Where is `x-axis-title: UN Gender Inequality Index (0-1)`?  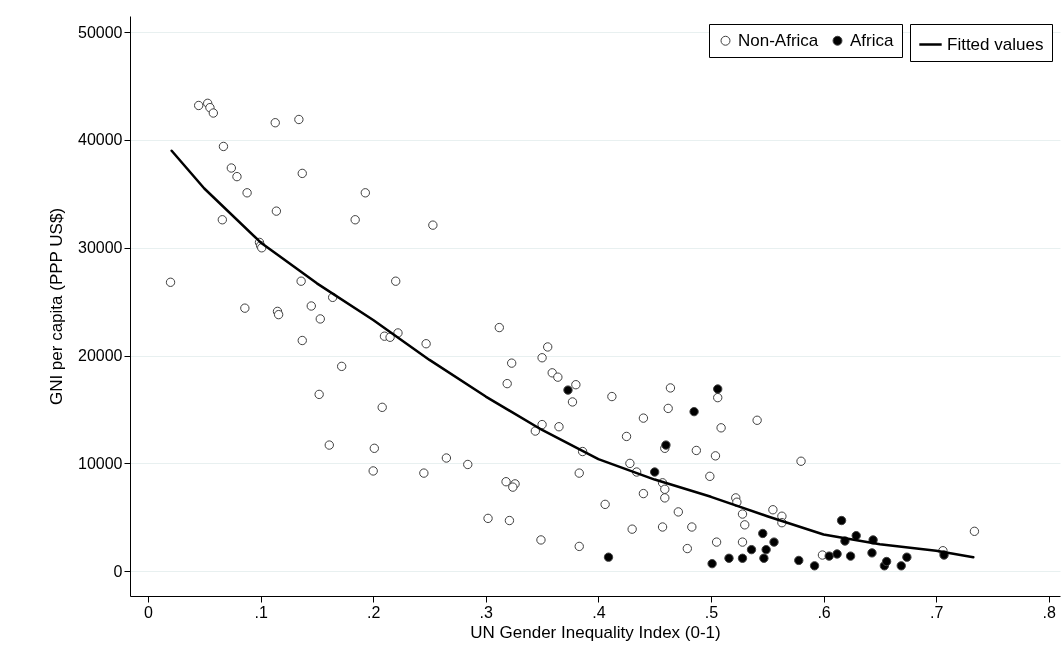 x-axis-title: UN Gender Inequality Index (0-1) is located at coordinates (595, 632).